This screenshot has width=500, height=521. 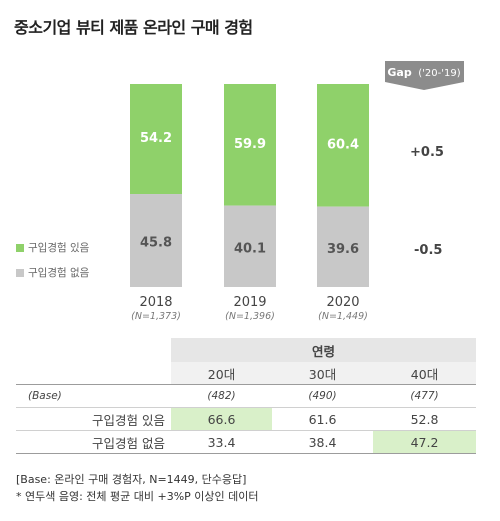 I want to click on legend-item-yes: 구입경험 있음, so click(x=52, y=247).